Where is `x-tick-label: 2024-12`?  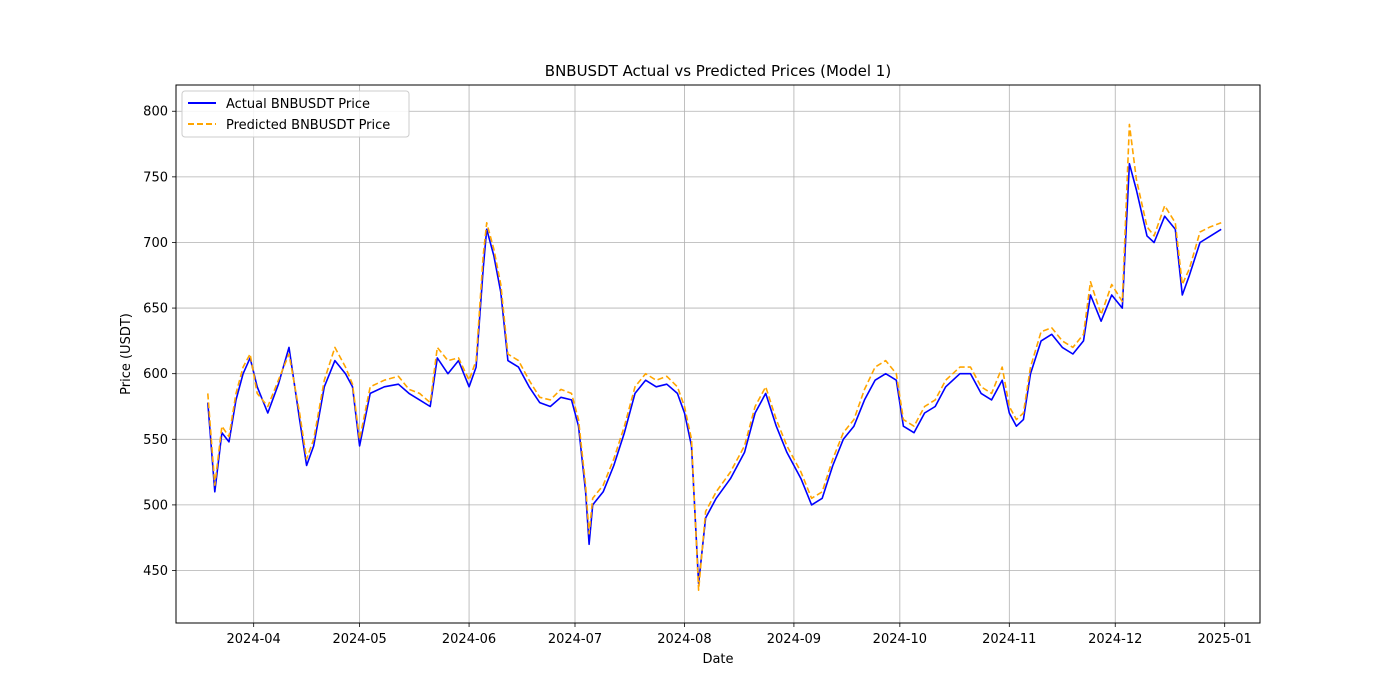 x-tick-label: 2024-12 is located at coordinates (1115, 639).